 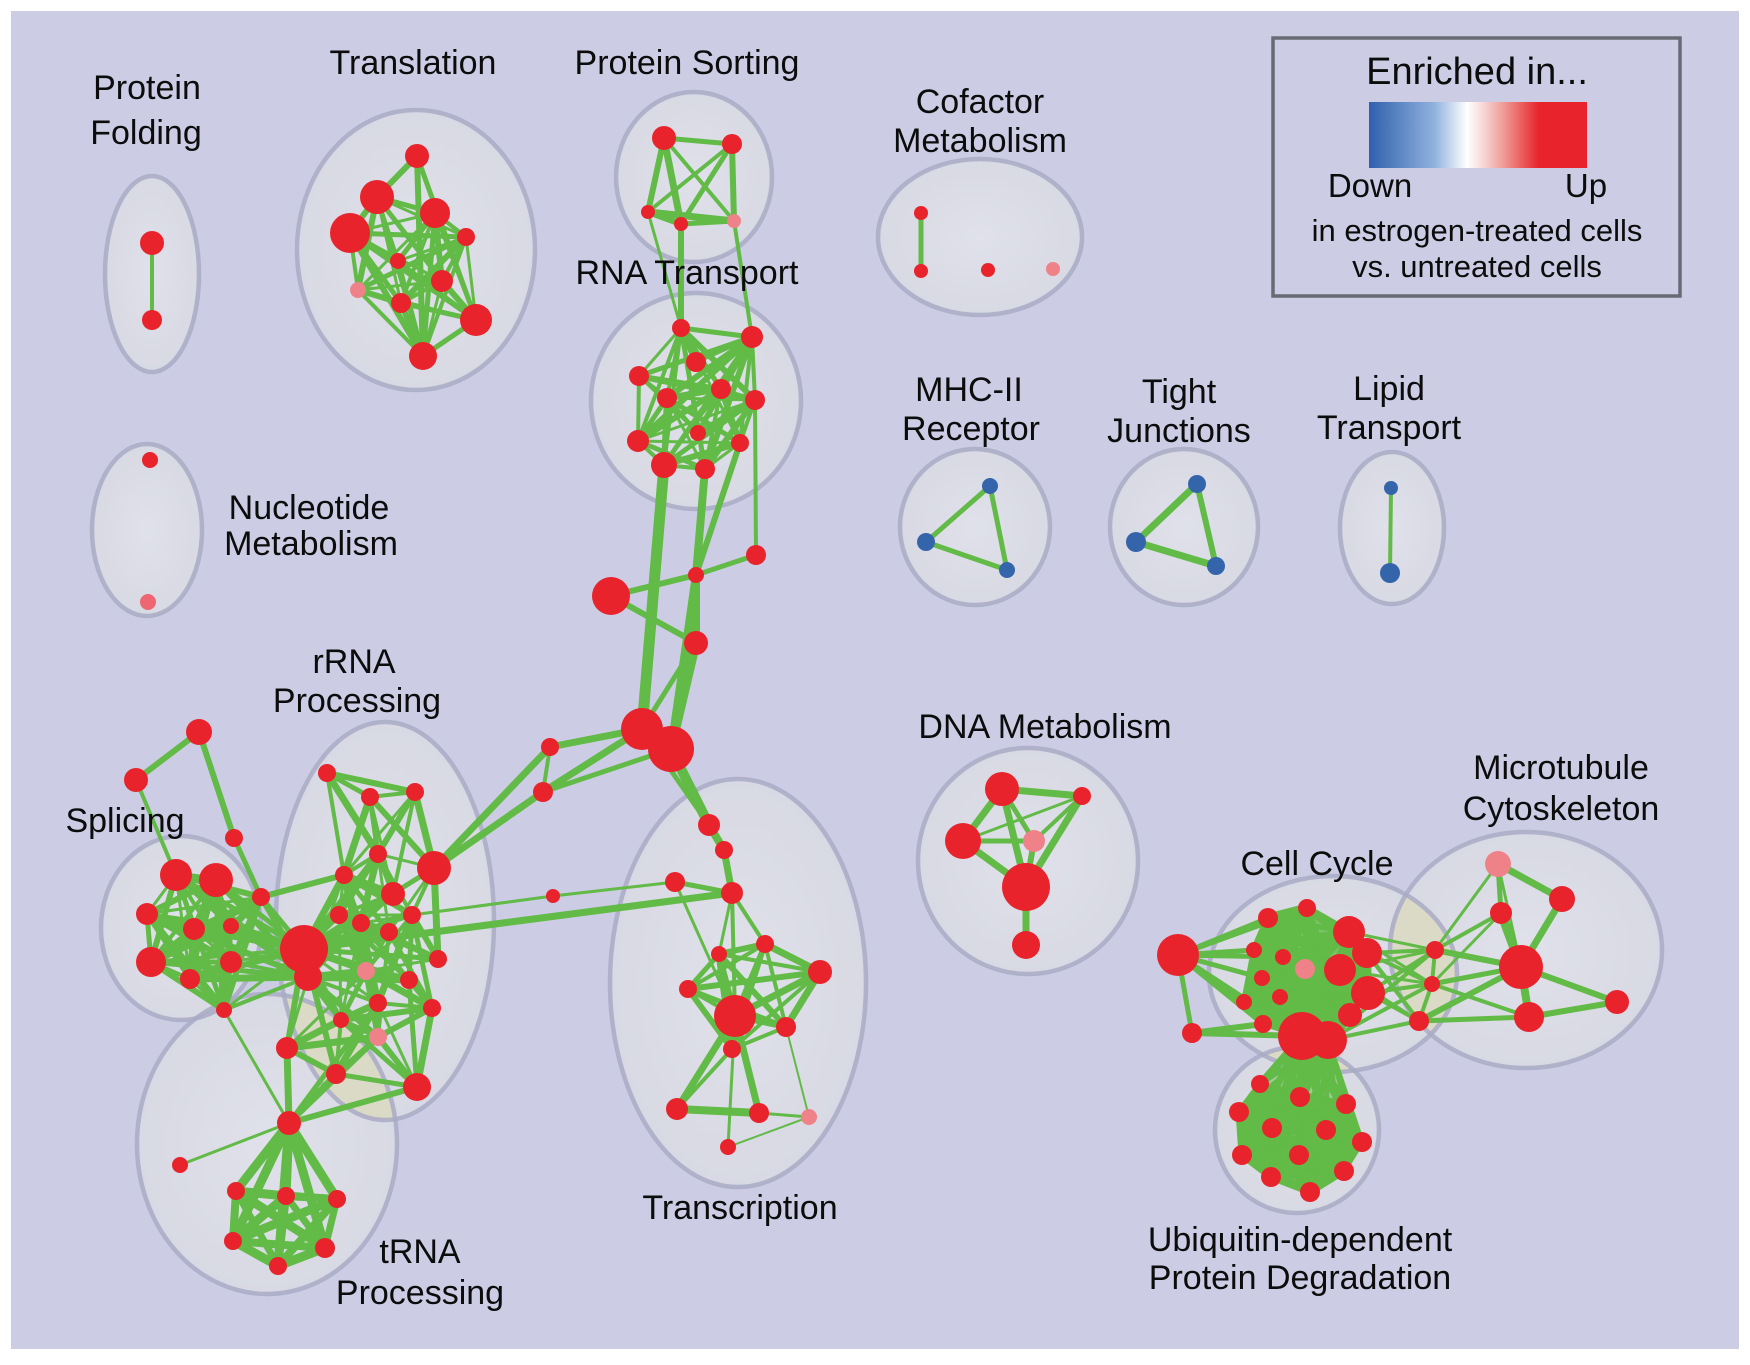 I want to click on svg-text: RNA Transport, so click(x=688, y=273).